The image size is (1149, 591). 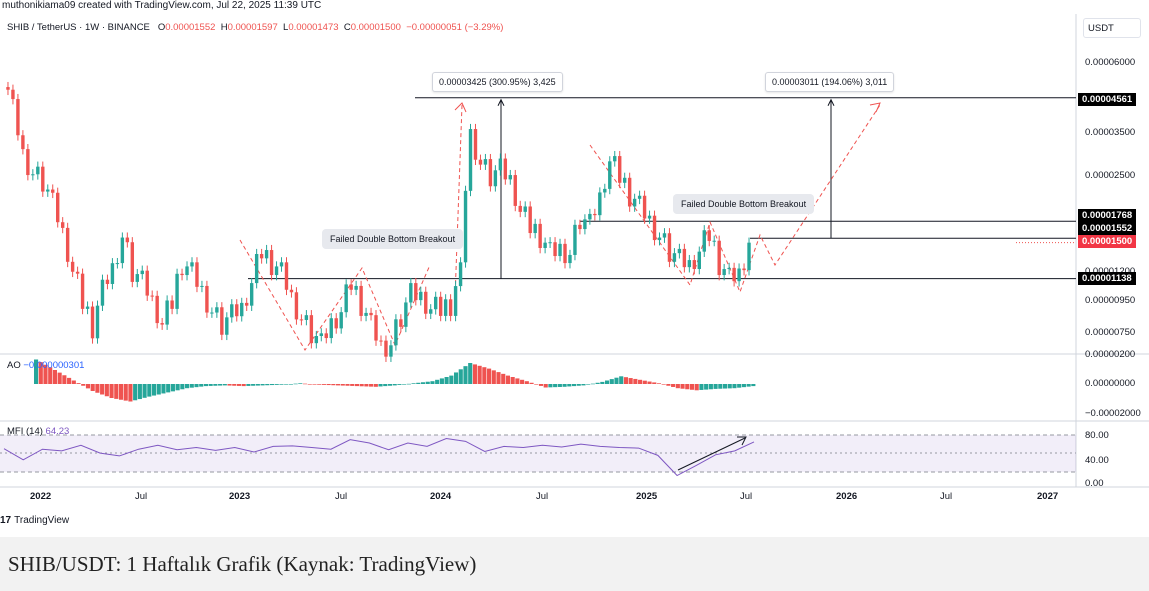 I want to click on divergence-arrow-head, so click(x=742, y=441).